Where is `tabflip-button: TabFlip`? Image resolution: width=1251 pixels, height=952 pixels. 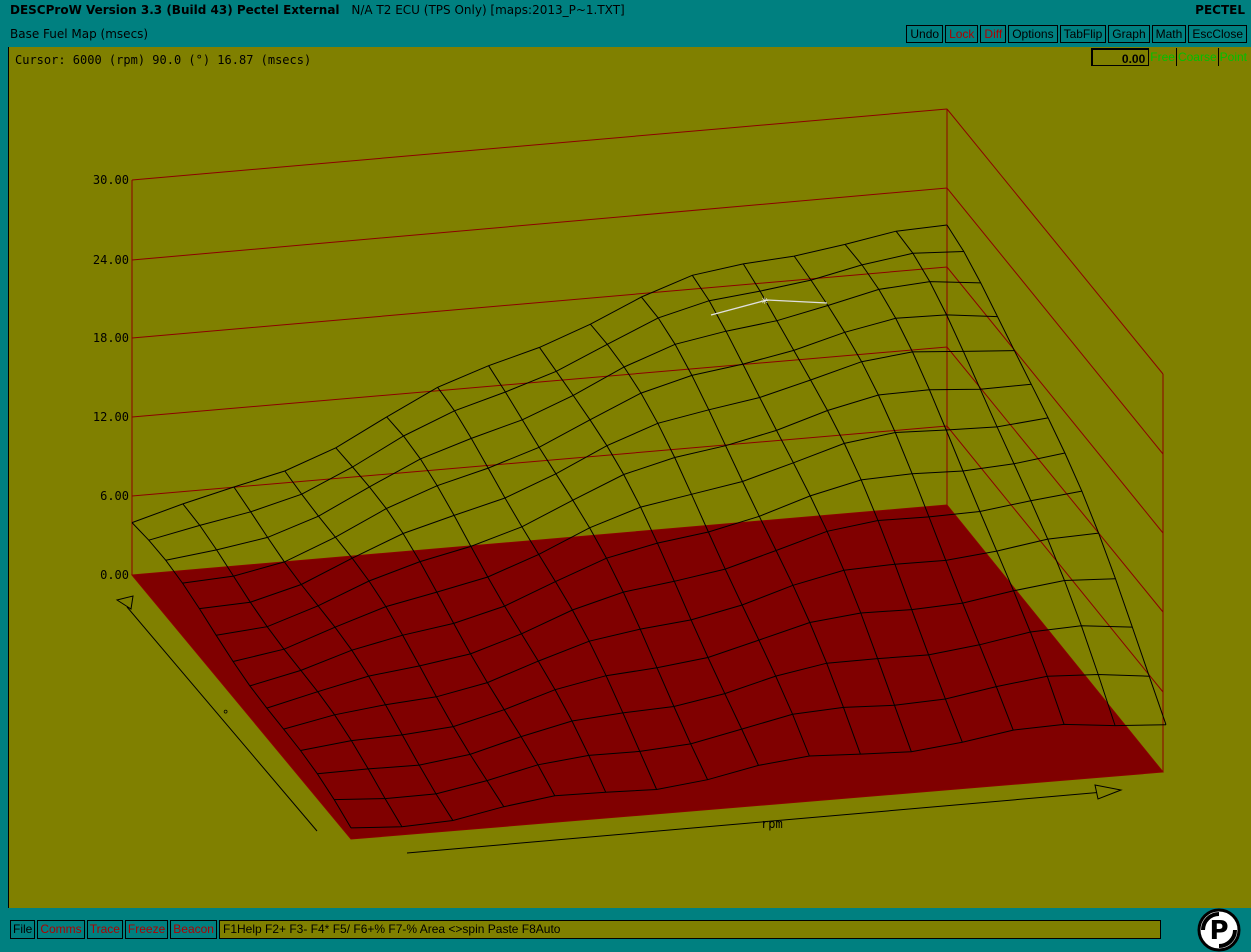 tabflip-button: TabFlip is located at coordinates (1083, 34).